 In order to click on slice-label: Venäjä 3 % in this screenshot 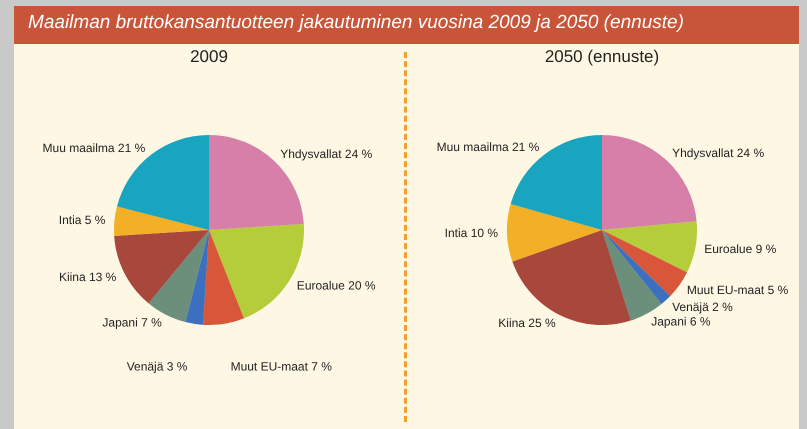, I will do `click(157, 366)`.